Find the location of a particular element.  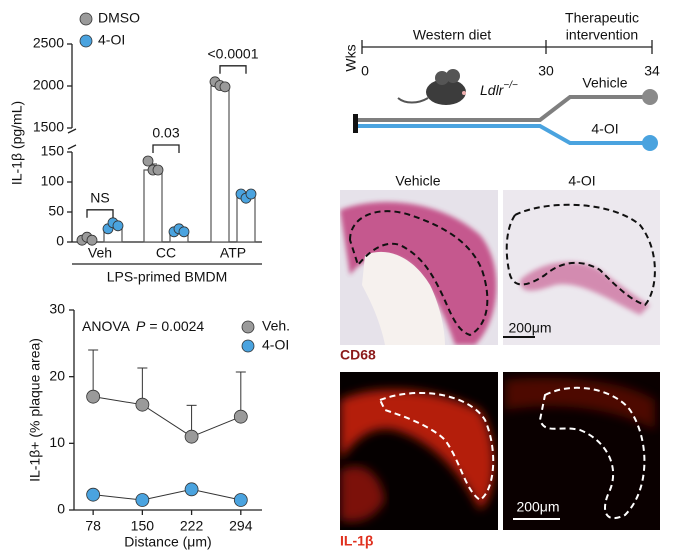

legend-label: DMSO is located at coordinates (119, 18).